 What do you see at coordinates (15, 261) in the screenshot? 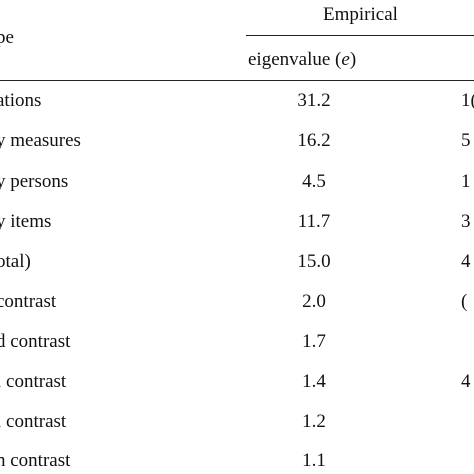
I see `row-label: otal)` at bounding box center [15, 261].